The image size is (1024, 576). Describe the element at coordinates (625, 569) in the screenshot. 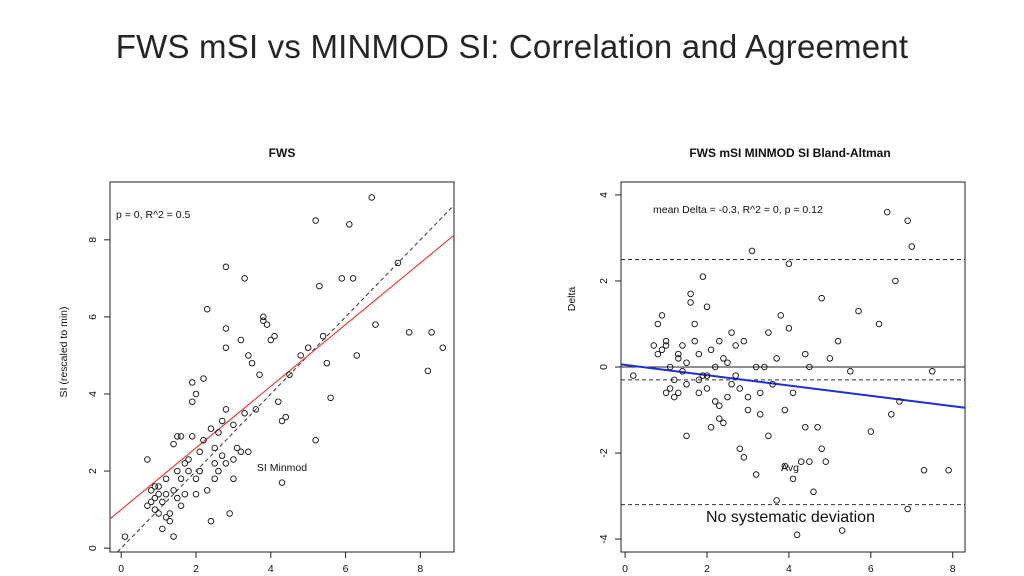

I see `x-tick-label: 0` at that location.